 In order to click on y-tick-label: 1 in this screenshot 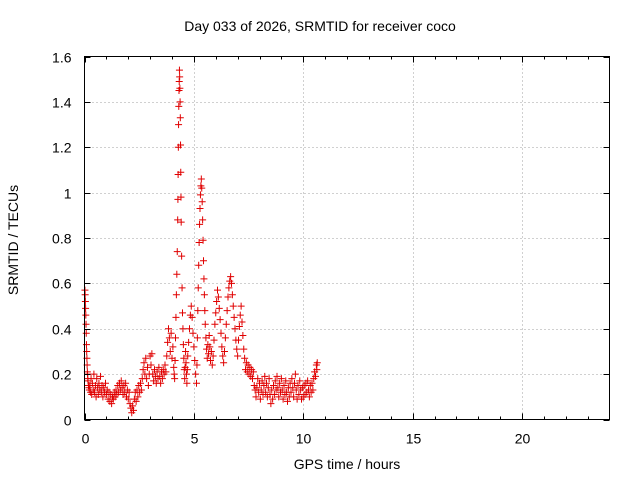, I will do `click(68, 194)`.